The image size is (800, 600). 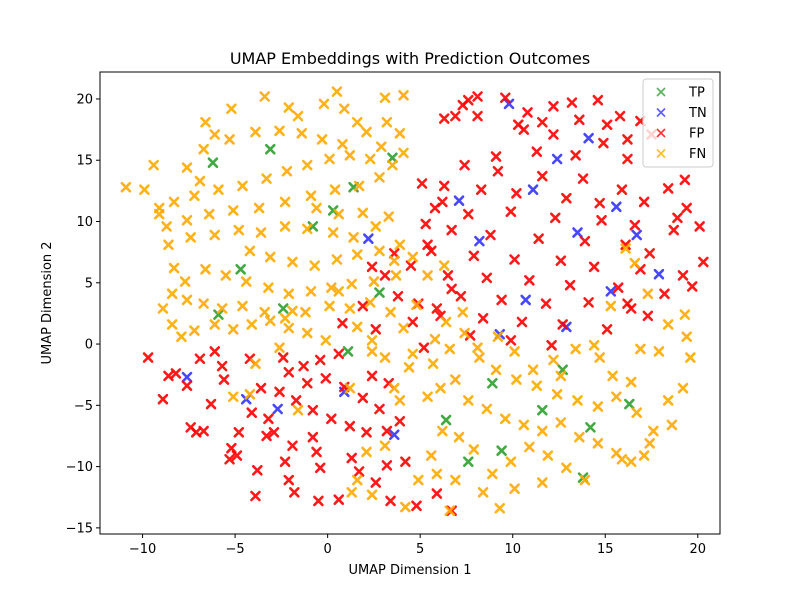 What do you see at coordinates (697, 154) in the screenshot?
I see `legend-label-fn: FN` at bounding box center [697, 154].